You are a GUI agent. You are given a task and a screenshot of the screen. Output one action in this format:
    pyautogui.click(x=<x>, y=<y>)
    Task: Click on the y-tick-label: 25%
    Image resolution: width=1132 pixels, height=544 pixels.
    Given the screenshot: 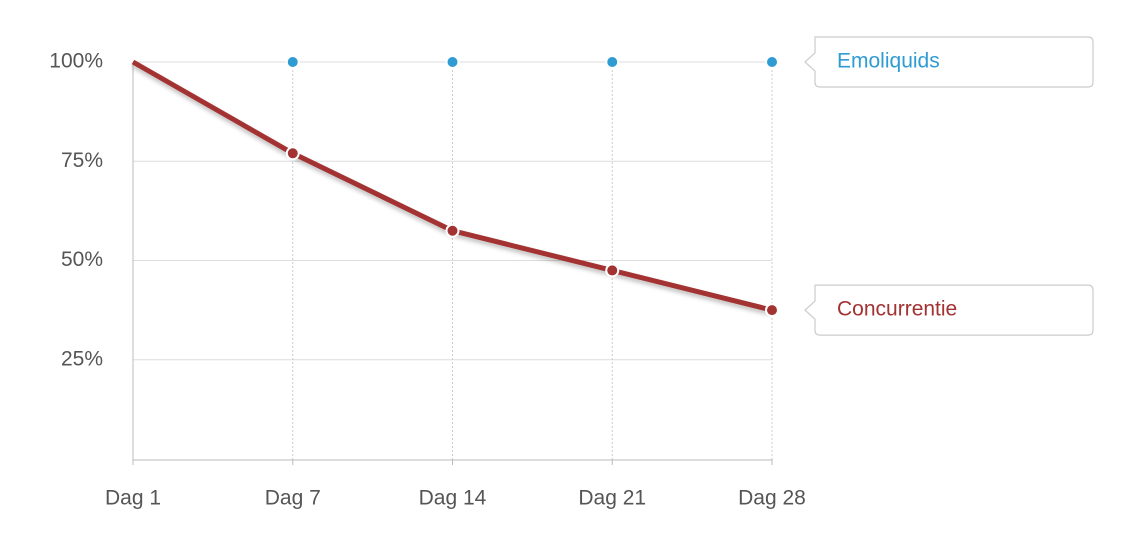 What is the action you would take?
    pyautogui.click(x=82, y=358)
    